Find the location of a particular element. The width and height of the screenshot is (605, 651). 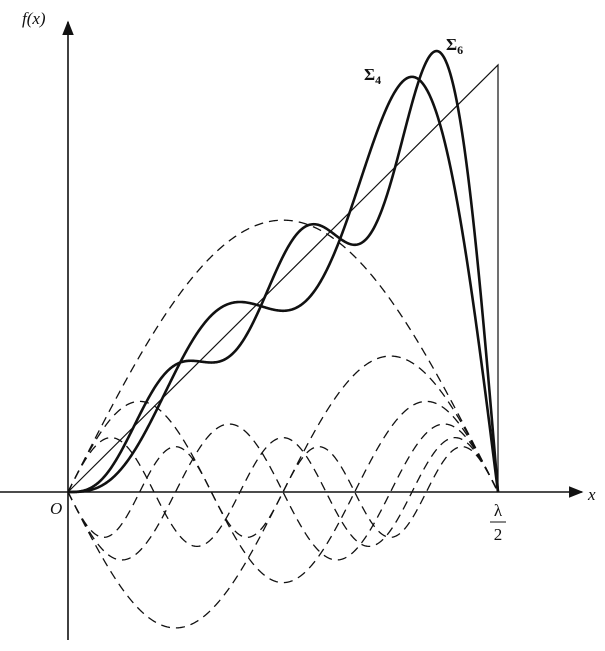

sum6-label: Σ6 is located at coordinates (454, 46).